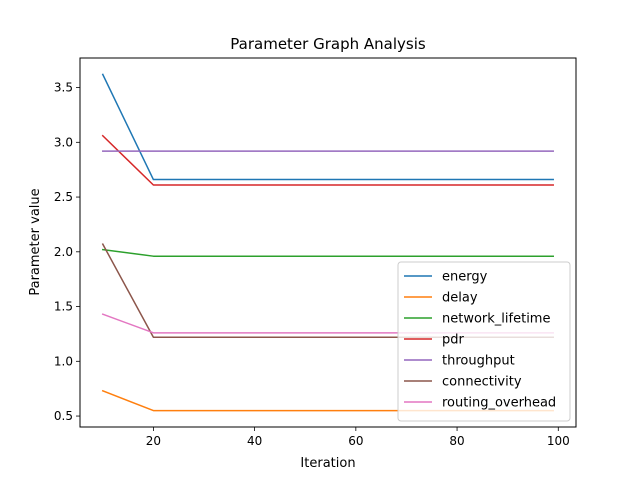 This screenshot has width=640, height=480. Describe the element at coordinates (35, 241) in the screenshot. I see `y-axis-label: Parameter value` at that location.